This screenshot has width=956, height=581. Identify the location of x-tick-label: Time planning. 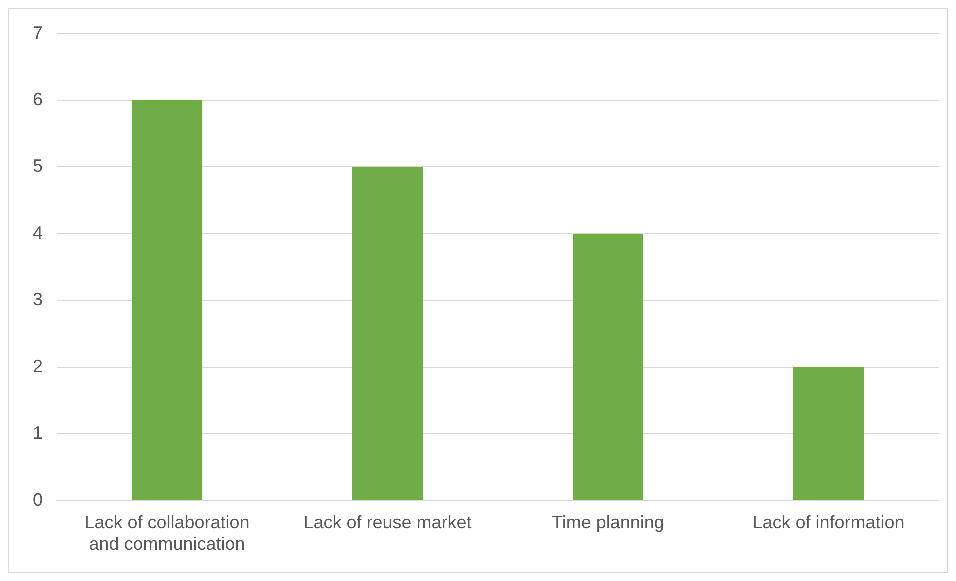
(608, 522).